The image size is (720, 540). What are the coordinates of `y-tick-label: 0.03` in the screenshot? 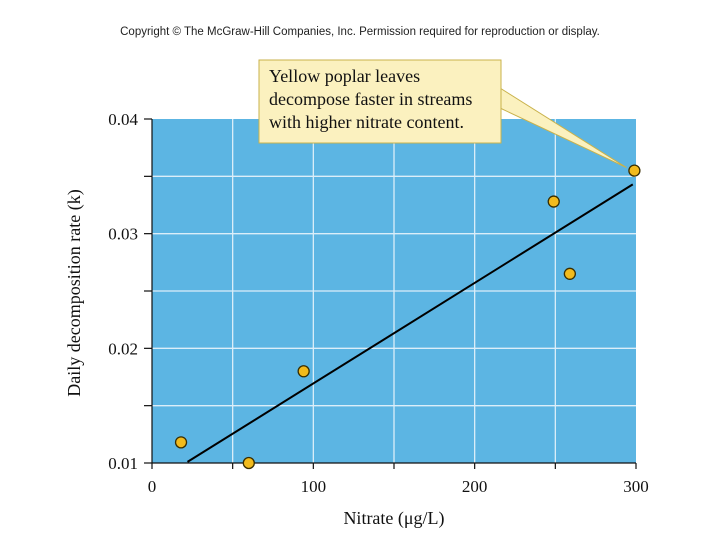 It's located at (123, 234).